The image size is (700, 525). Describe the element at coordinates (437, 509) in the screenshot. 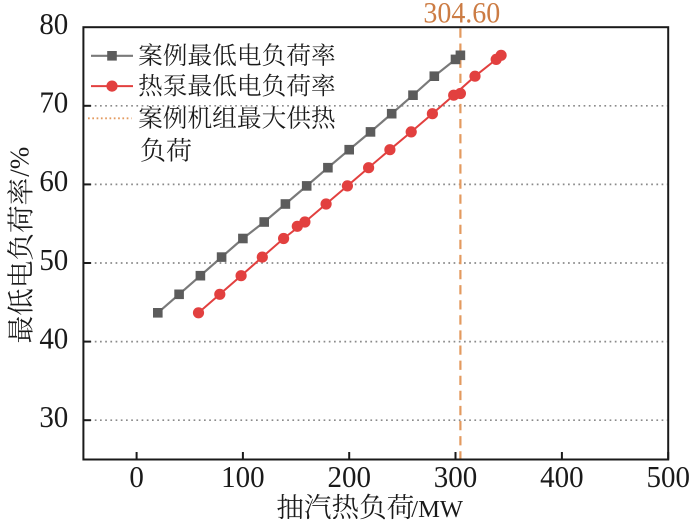

I see `svg-text: /MW` at that location.